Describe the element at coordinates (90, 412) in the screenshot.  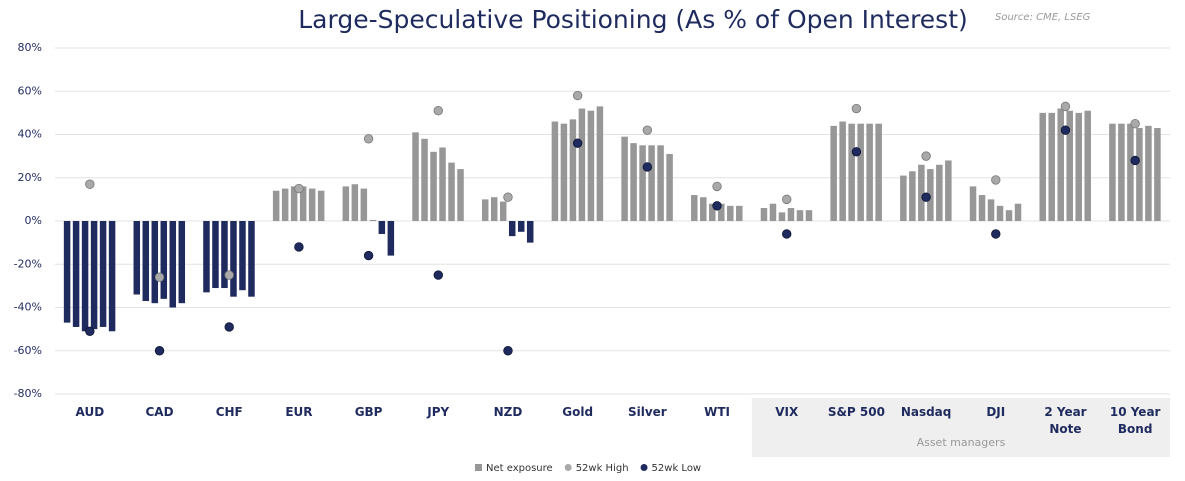
I see `x-tick-label: AUD` at that location.